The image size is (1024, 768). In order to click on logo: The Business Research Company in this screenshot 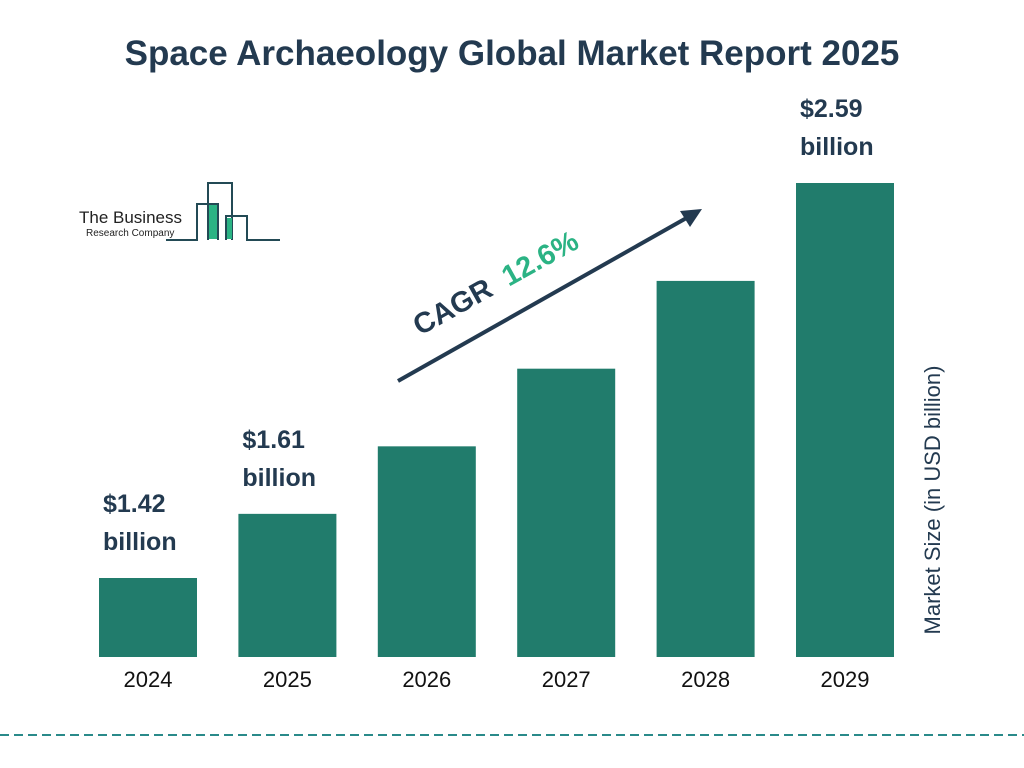, I will do `click(179, 211)`.